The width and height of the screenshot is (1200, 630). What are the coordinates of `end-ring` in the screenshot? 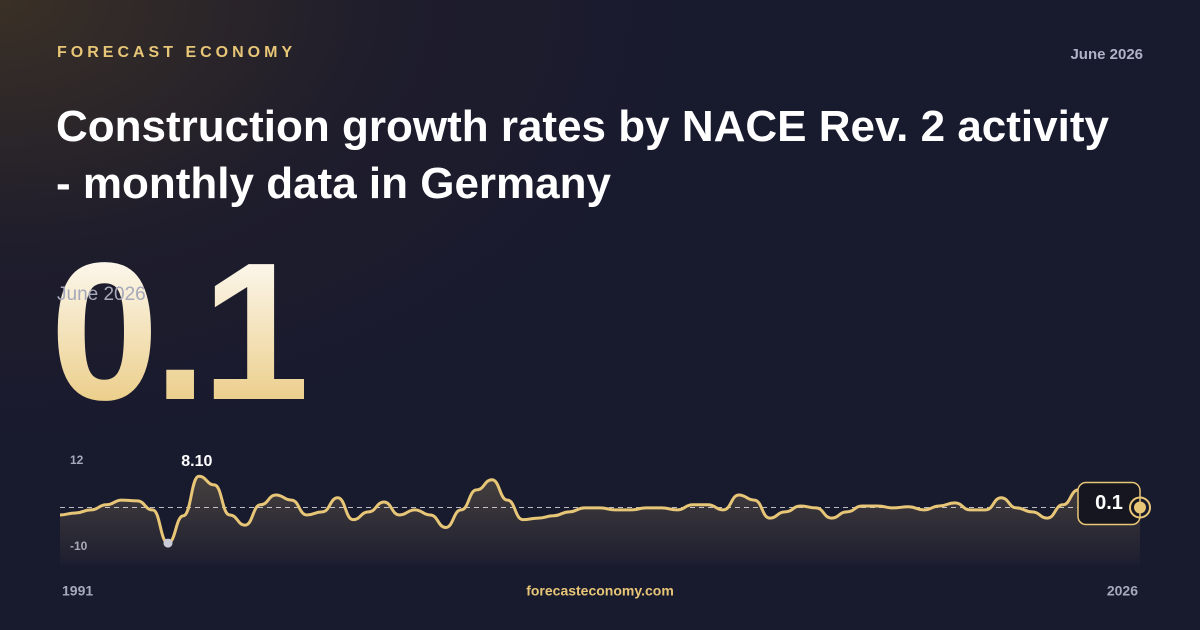 It's located at (1140, 507).